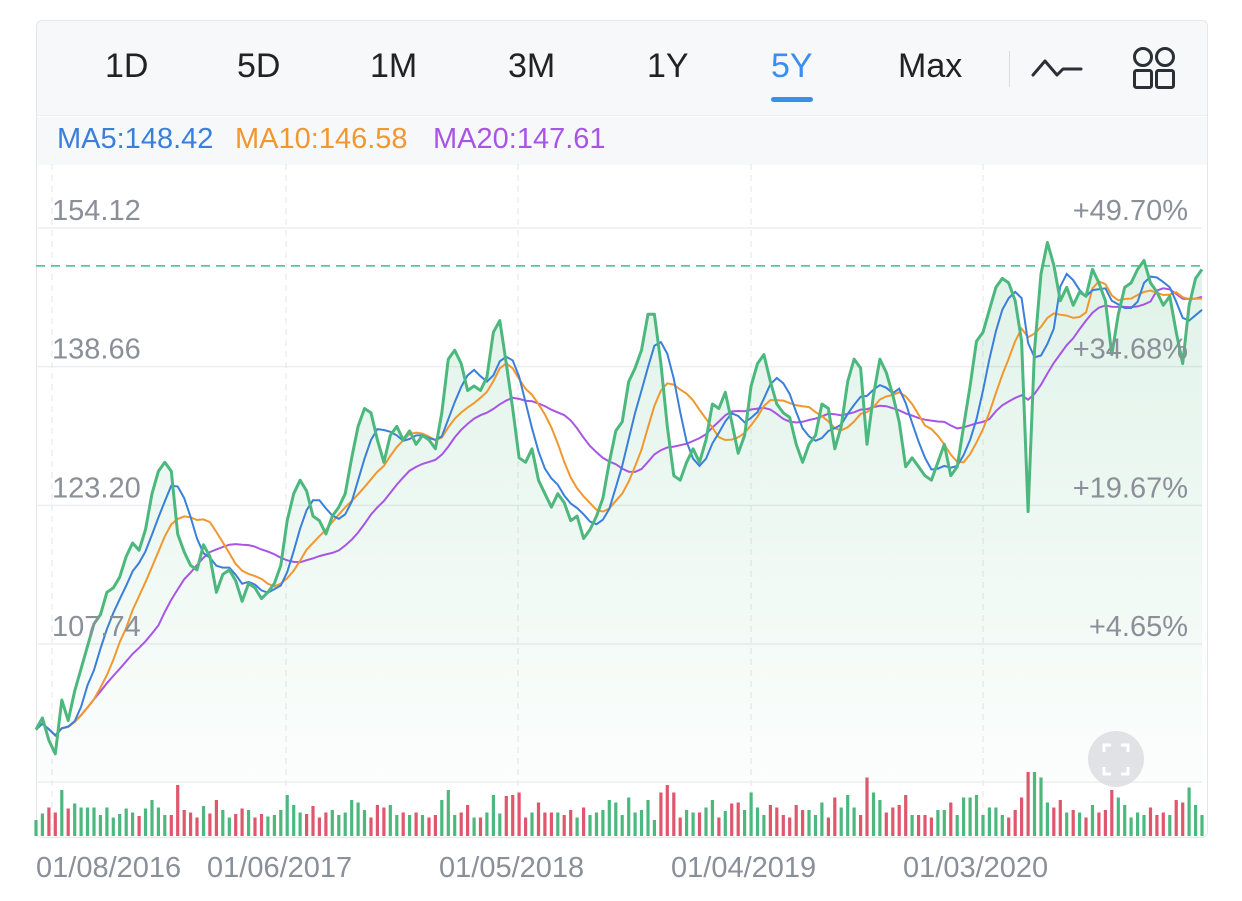 Image resolution: width=1242 pixels, height=901 pixels. I want to click on pct-tick-label: +19.67%, so click(1130, 488).